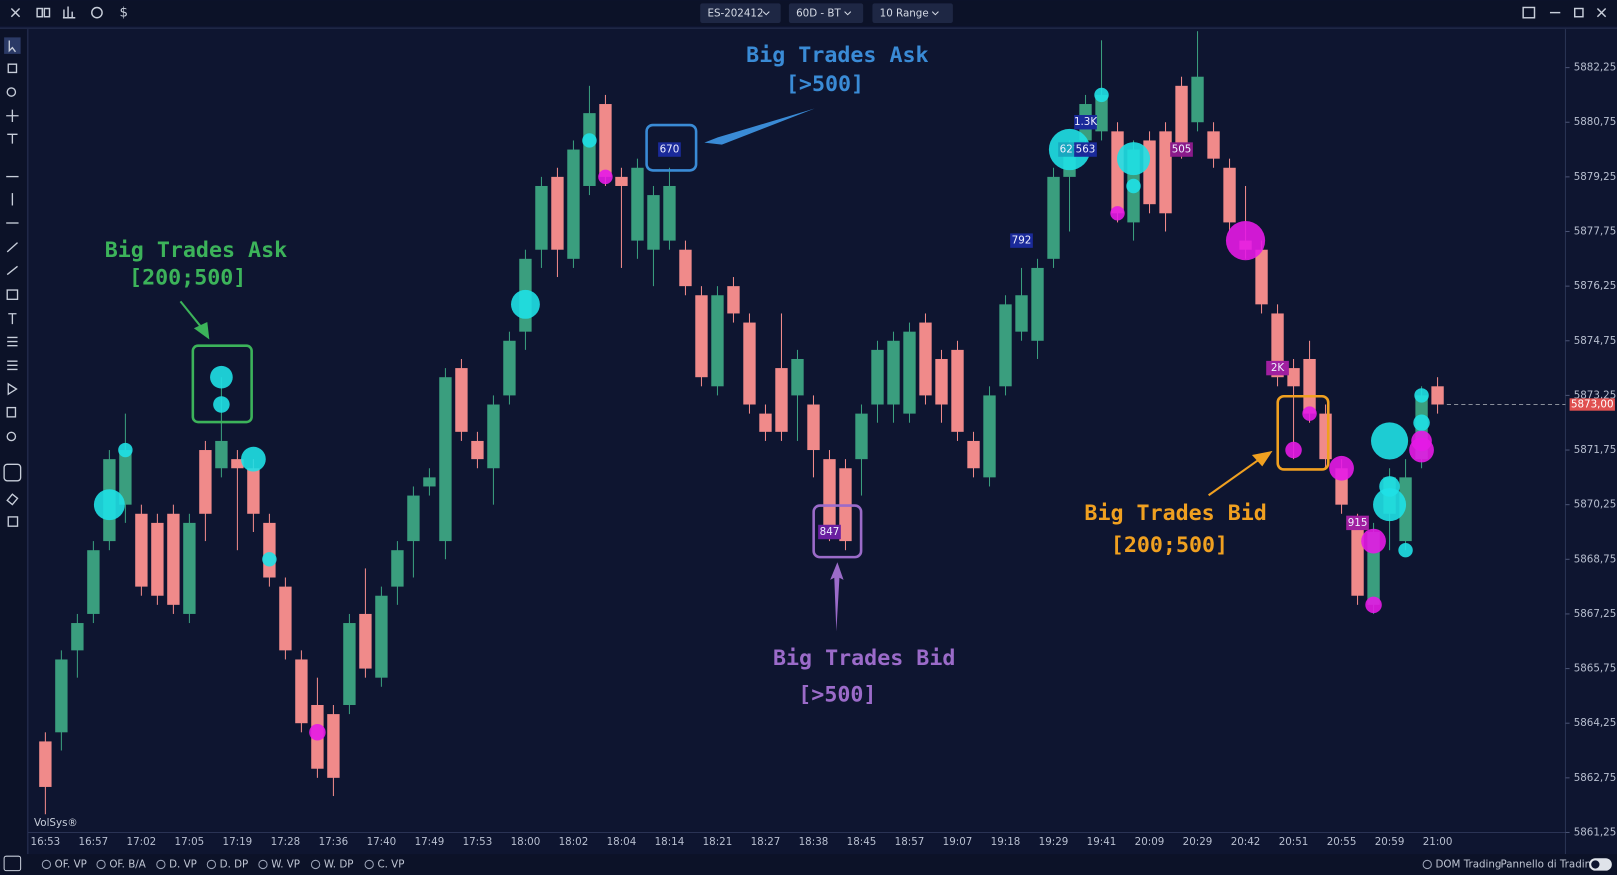 The width and height of the screenshot is (1617, 875). Describe the element at coordinates (864, 658) in the screenshot. I see `annotation-title: Big Trades Bid` at that location.